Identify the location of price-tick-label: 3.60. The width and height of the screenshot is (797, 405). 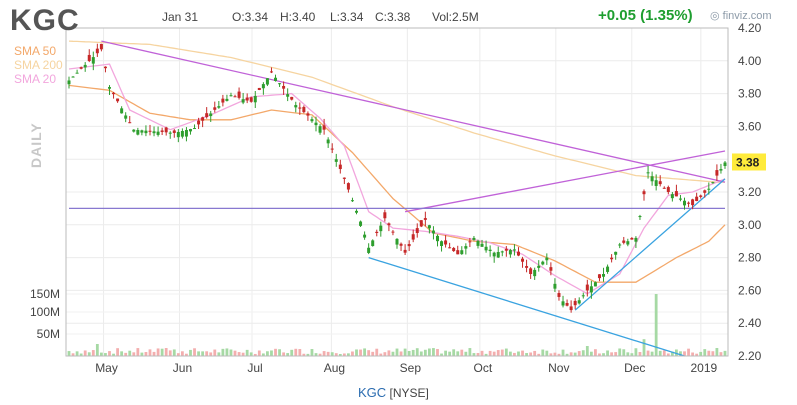
(750, 126).